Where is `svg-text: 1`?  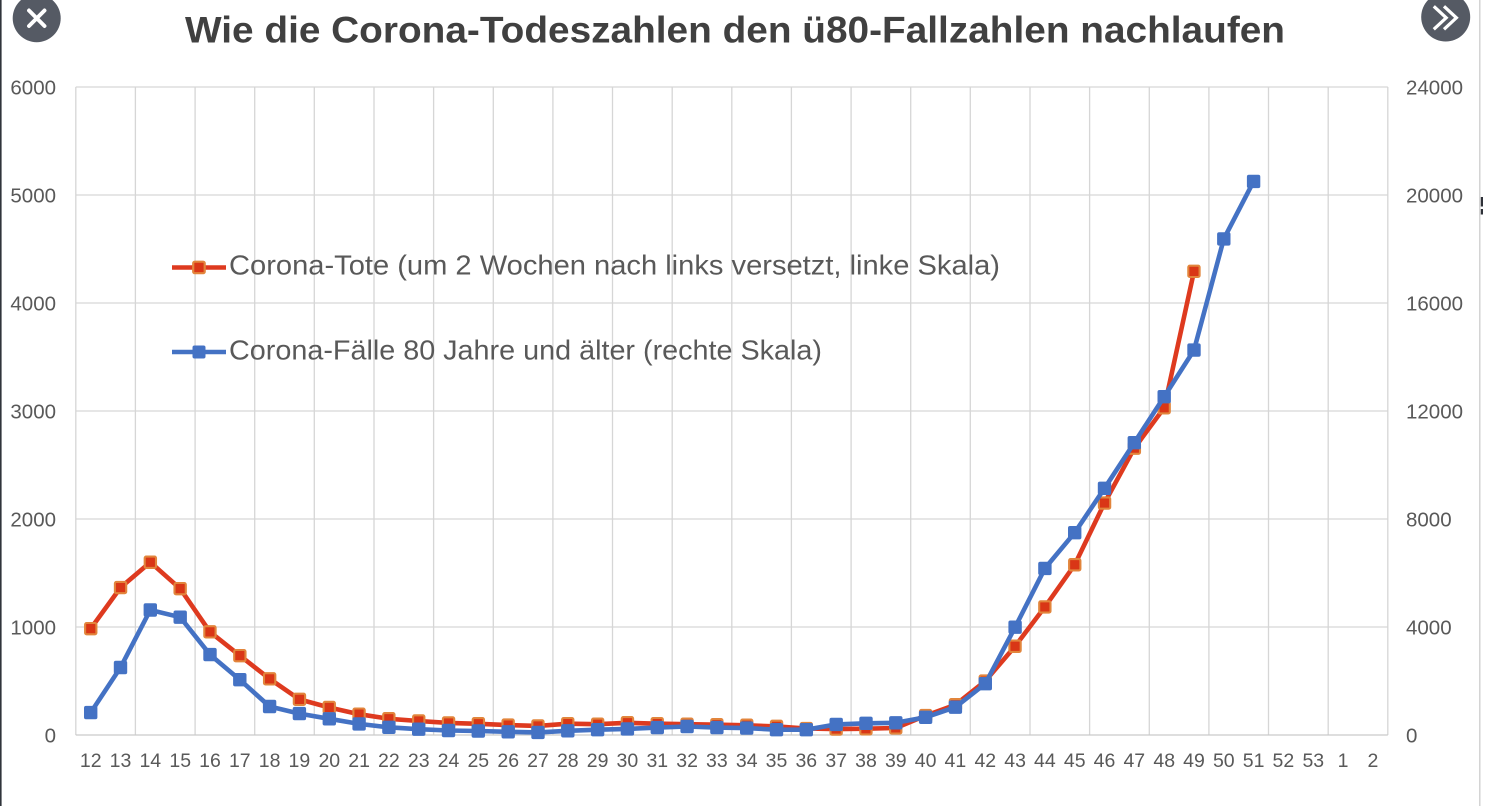
svg-text: 1 is located at coordinates (1343, 761).